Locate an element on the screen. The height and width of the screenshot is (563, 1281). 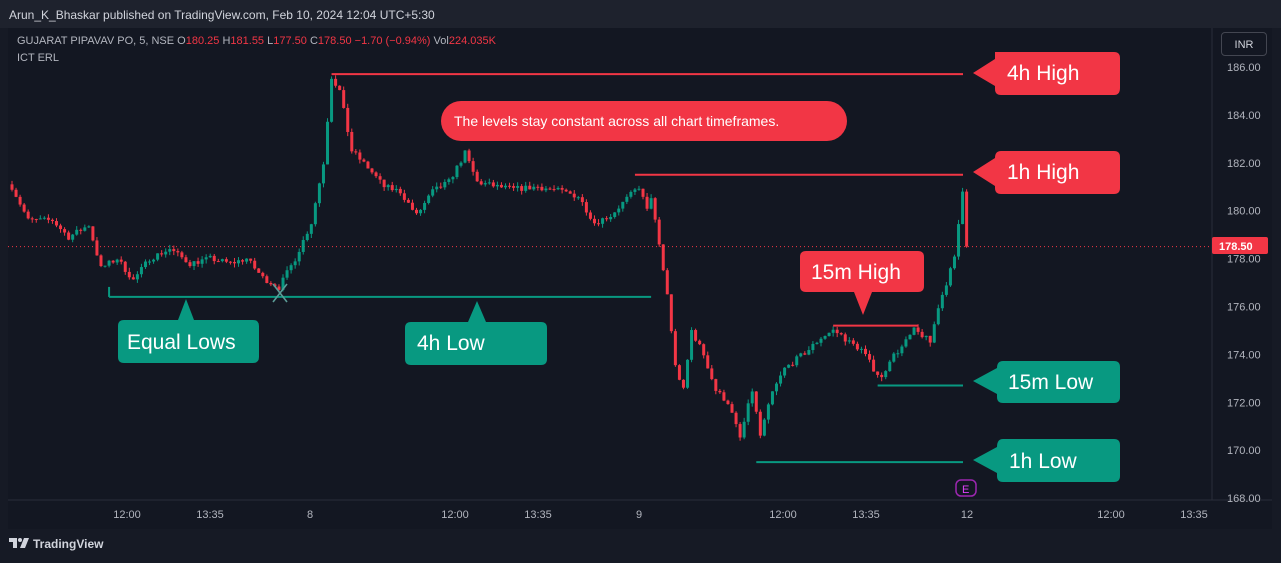
label-1h-low-text: 1h Low is located at coordinates (1043, 461).